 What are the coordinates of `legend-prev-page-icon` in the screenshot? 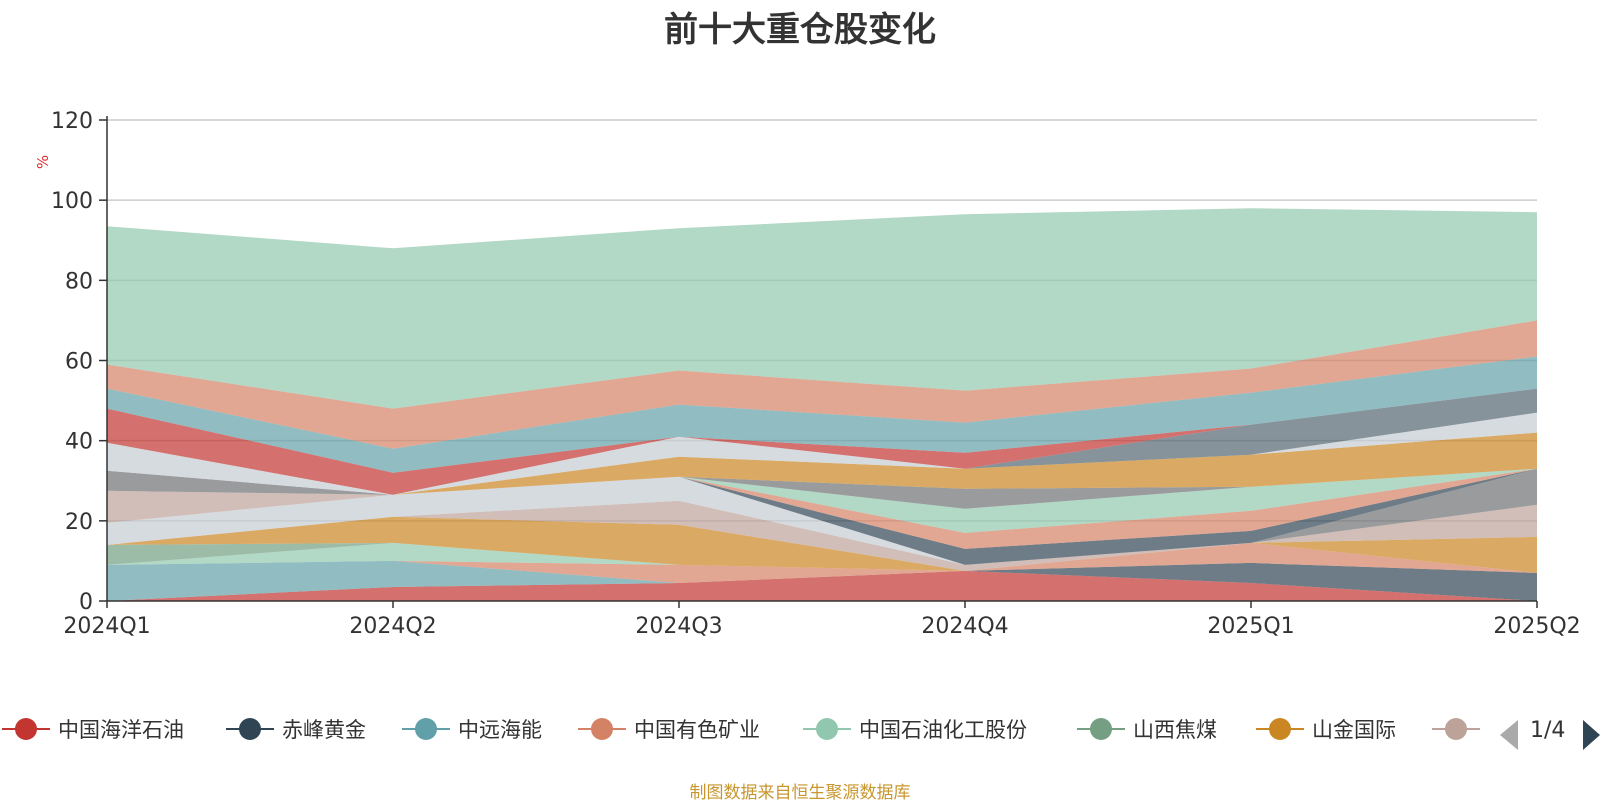 It's located at (1509, 735).